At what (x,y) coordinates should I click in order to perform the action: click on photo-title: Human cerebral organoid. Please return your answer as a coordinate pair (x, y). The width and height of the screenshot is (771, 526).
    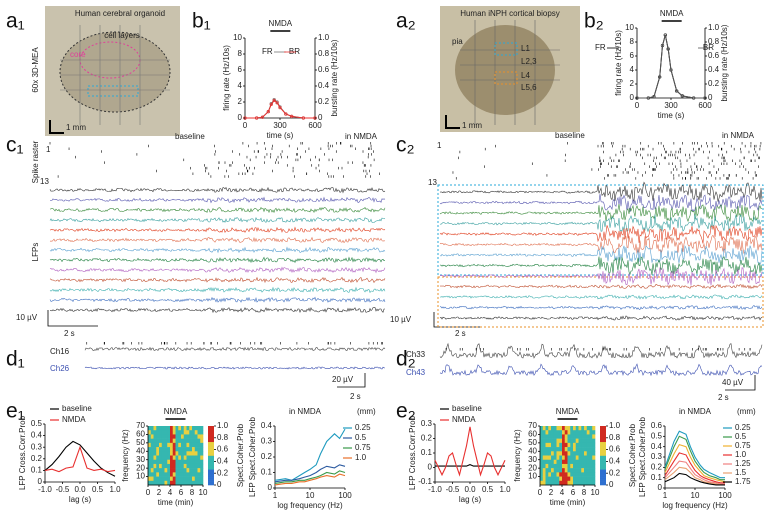
    Looking at the image, I should click on (120, 13).